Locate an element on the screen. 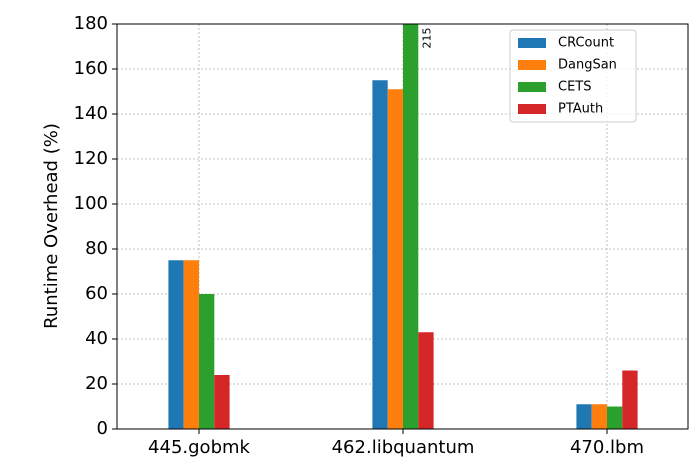 The height and width of the screenshot is (470, 699). legend-box is located at coordinates (573, 76).